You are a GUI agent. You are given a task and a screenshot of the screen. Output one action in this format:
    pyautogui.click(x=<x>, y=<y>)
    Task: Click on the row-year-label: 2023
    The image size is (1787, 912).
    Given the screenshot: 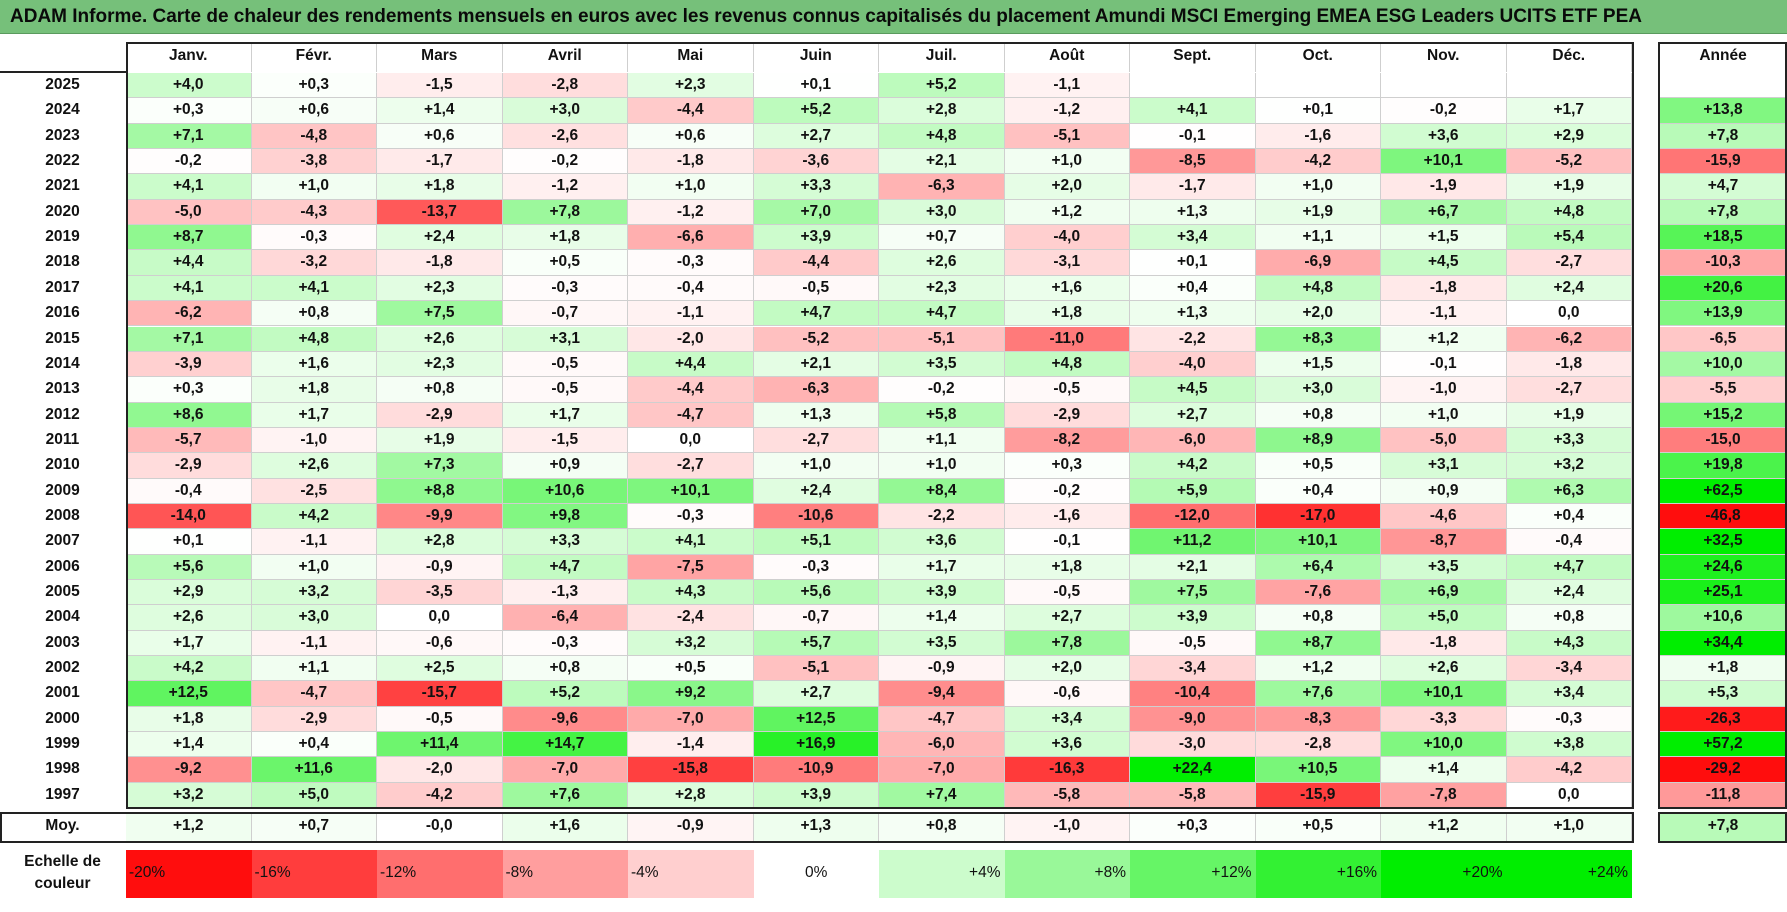 What is the action you would take?
    pyautogui.click(x=62, y=135)
    